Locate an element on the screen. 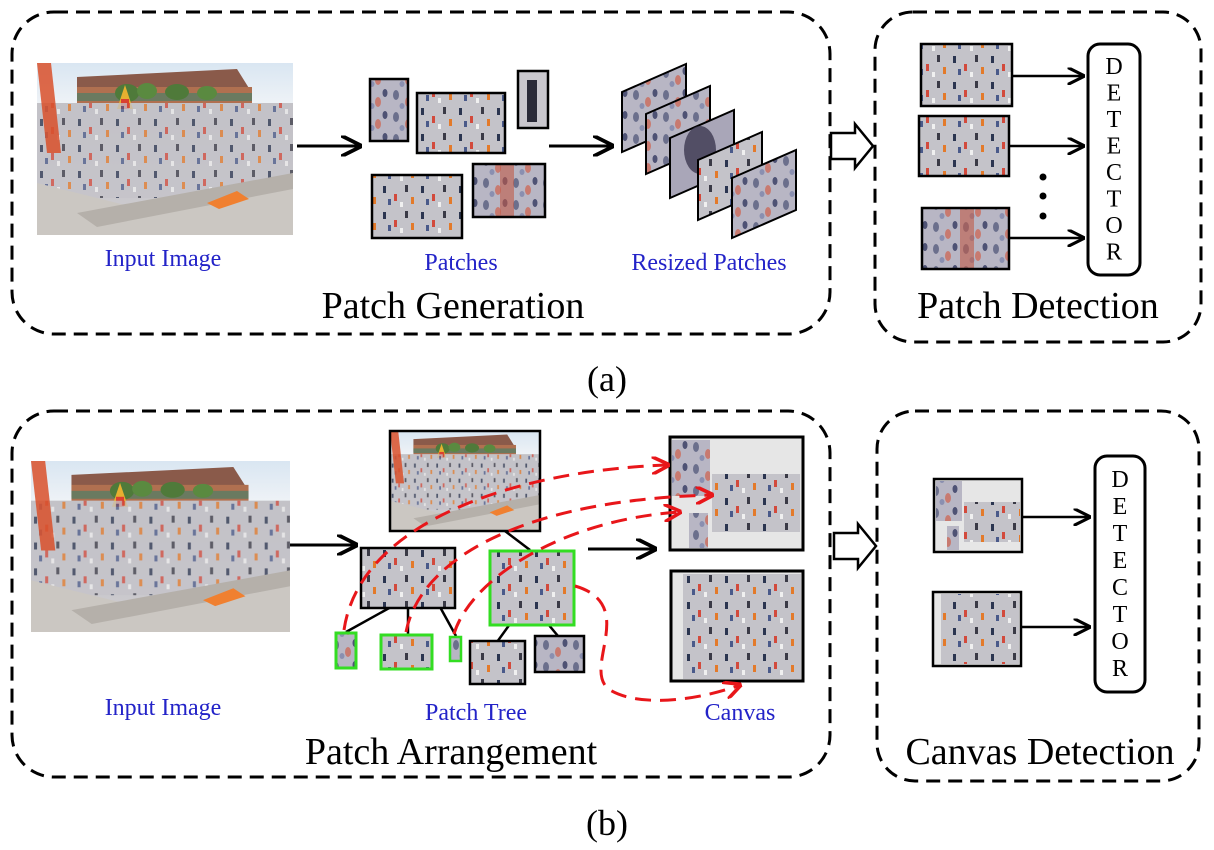  caption-a: (a) is located at coordinates (607, 379).